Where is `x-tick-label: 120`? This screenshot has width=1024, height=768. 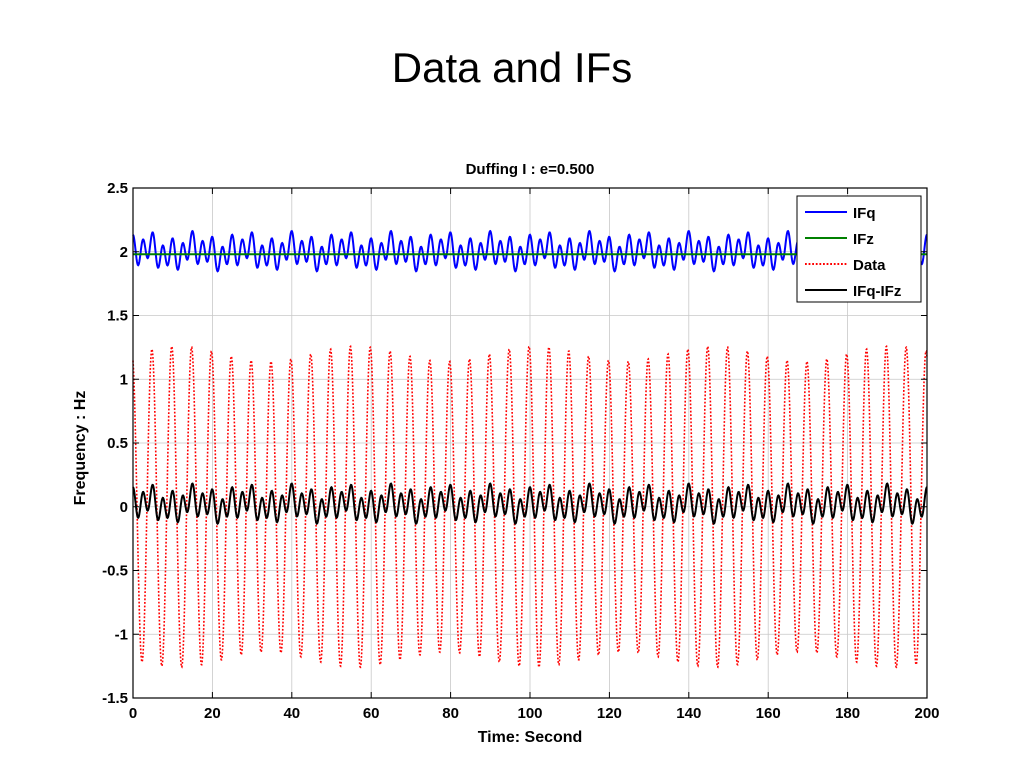
x-tick-label: 120 is located at coordinates (609, 713).